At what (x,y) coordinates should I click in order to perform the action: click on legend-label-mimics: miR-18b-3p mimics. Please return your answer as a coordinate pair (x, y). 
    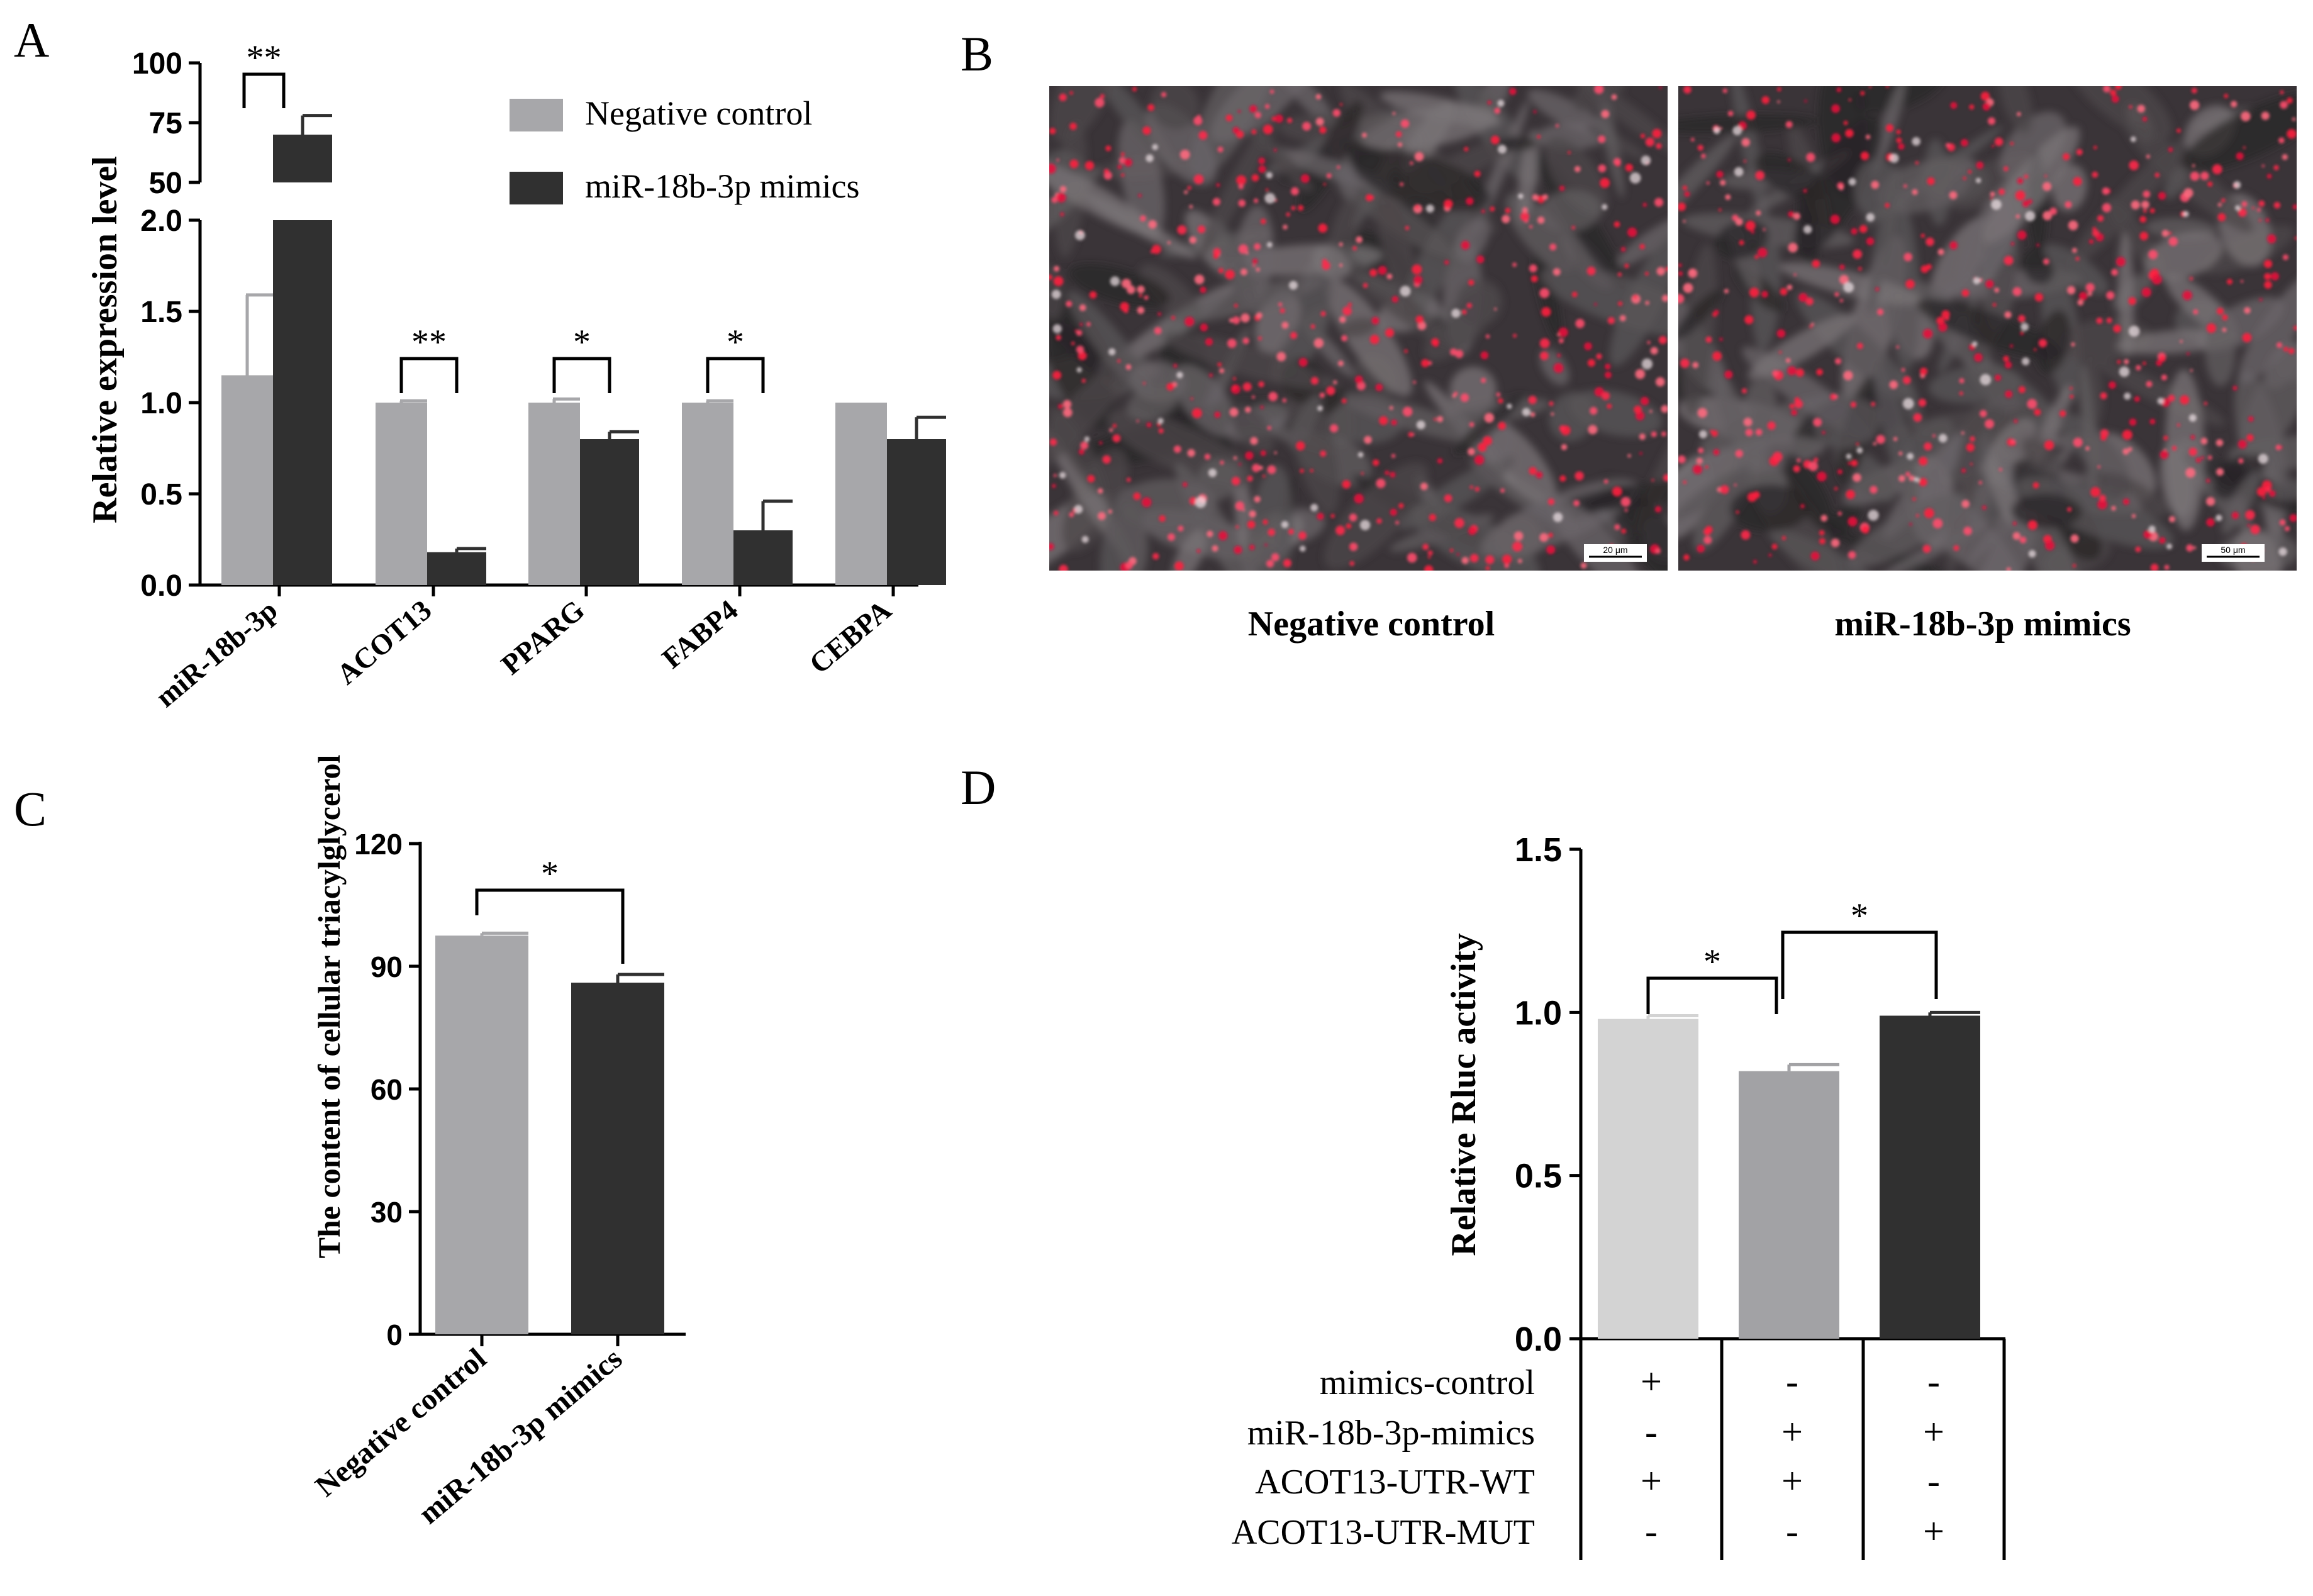
    Looking at the image, I should click on (722, 186).